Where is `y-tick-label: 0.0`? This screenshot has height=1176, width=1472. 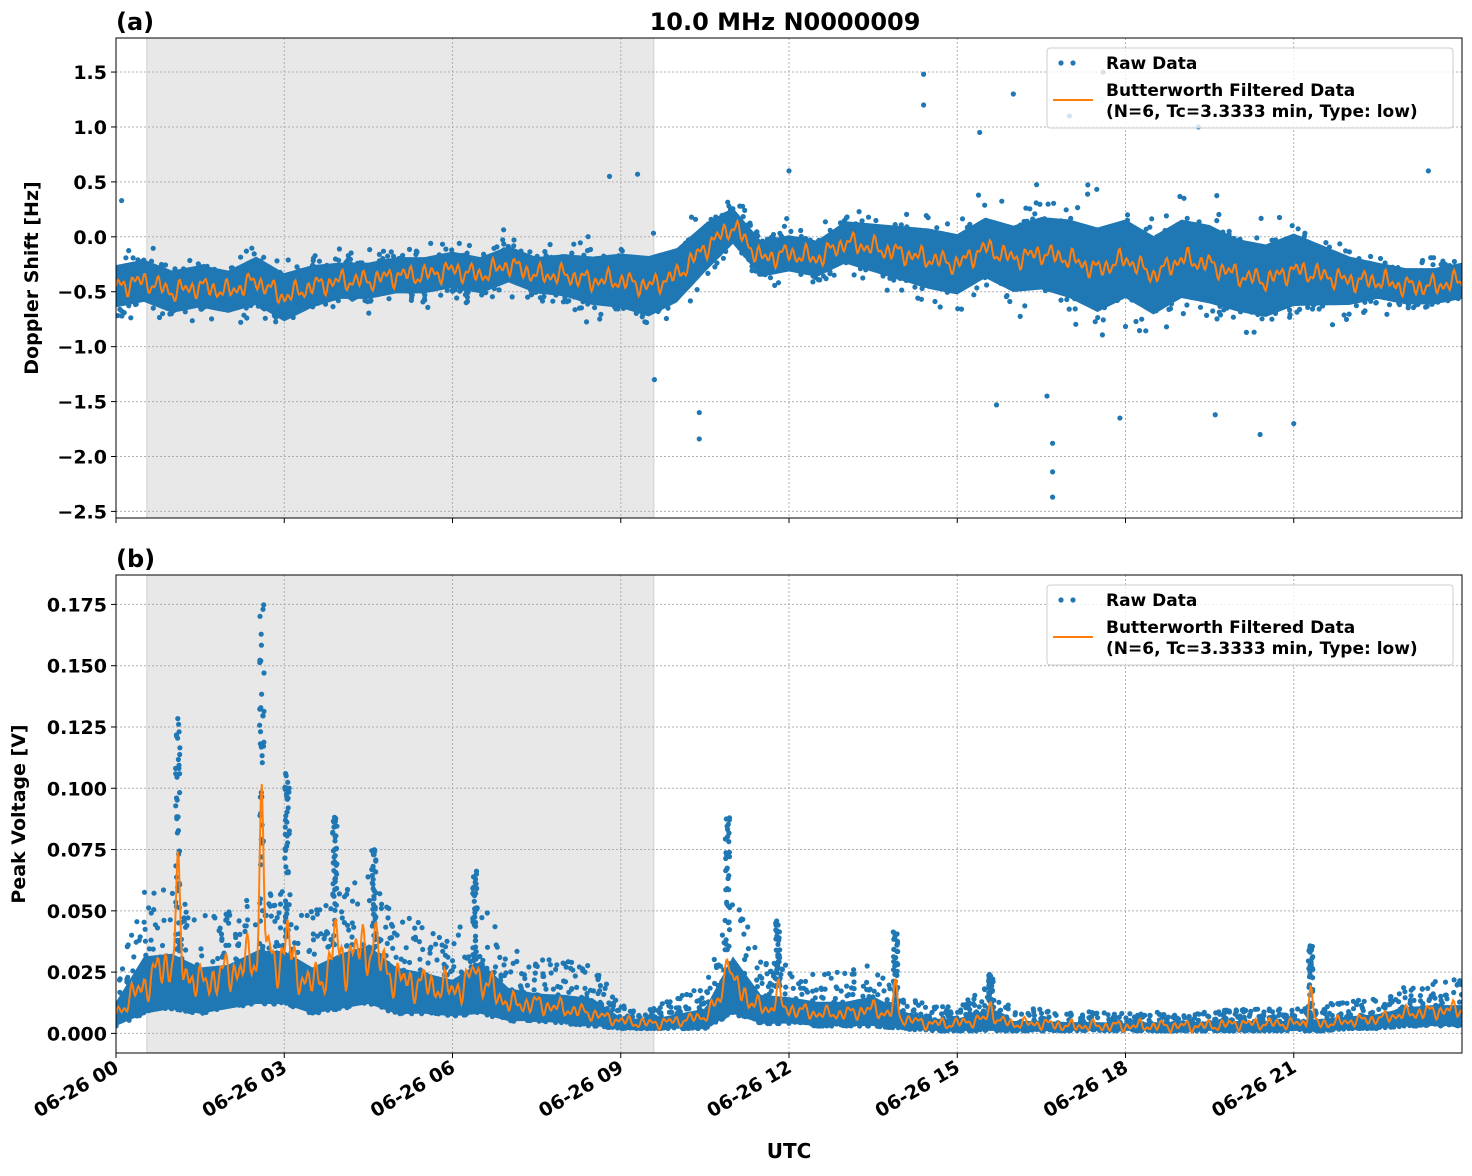 y-tick-label: 0.0 is located at coordinates (90, 238).